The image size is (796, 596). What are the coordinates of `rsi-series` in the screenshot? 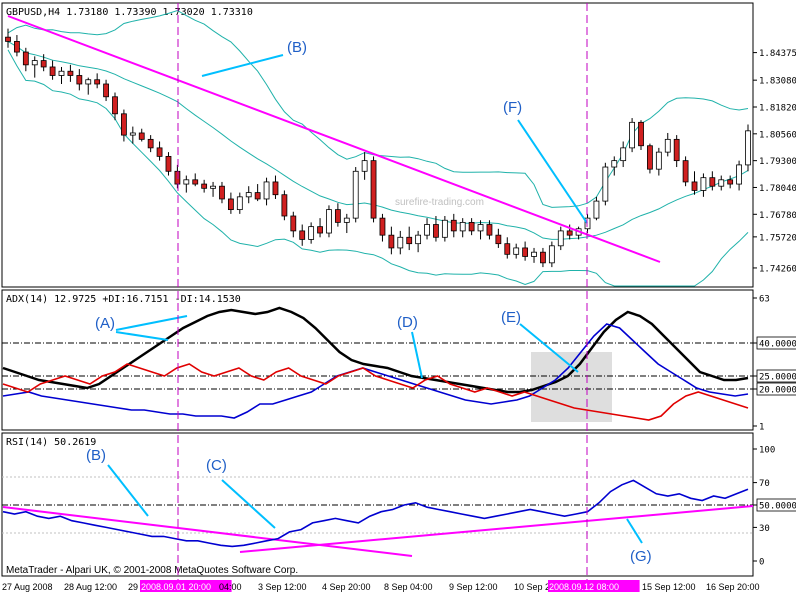 It's located at (375, 513).